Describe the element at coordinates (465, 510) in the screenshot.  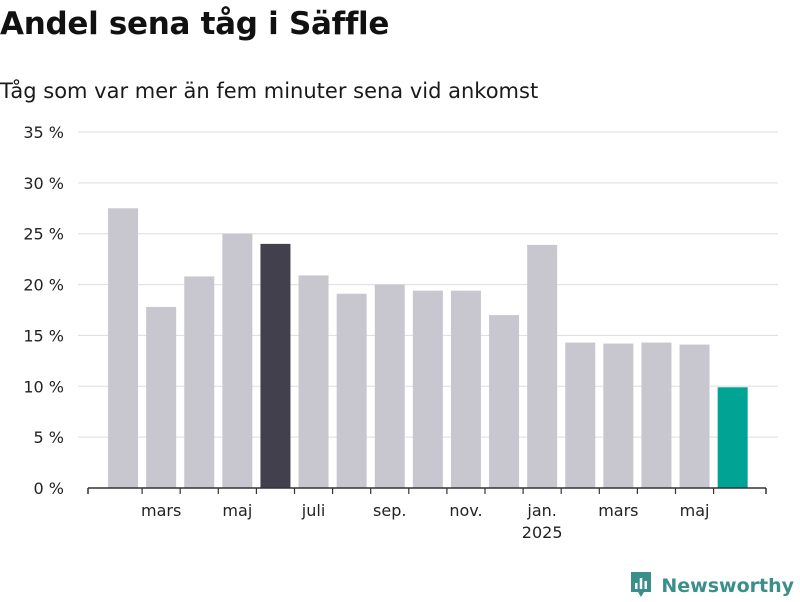
I see `x-tick-label: nov.` at that location.